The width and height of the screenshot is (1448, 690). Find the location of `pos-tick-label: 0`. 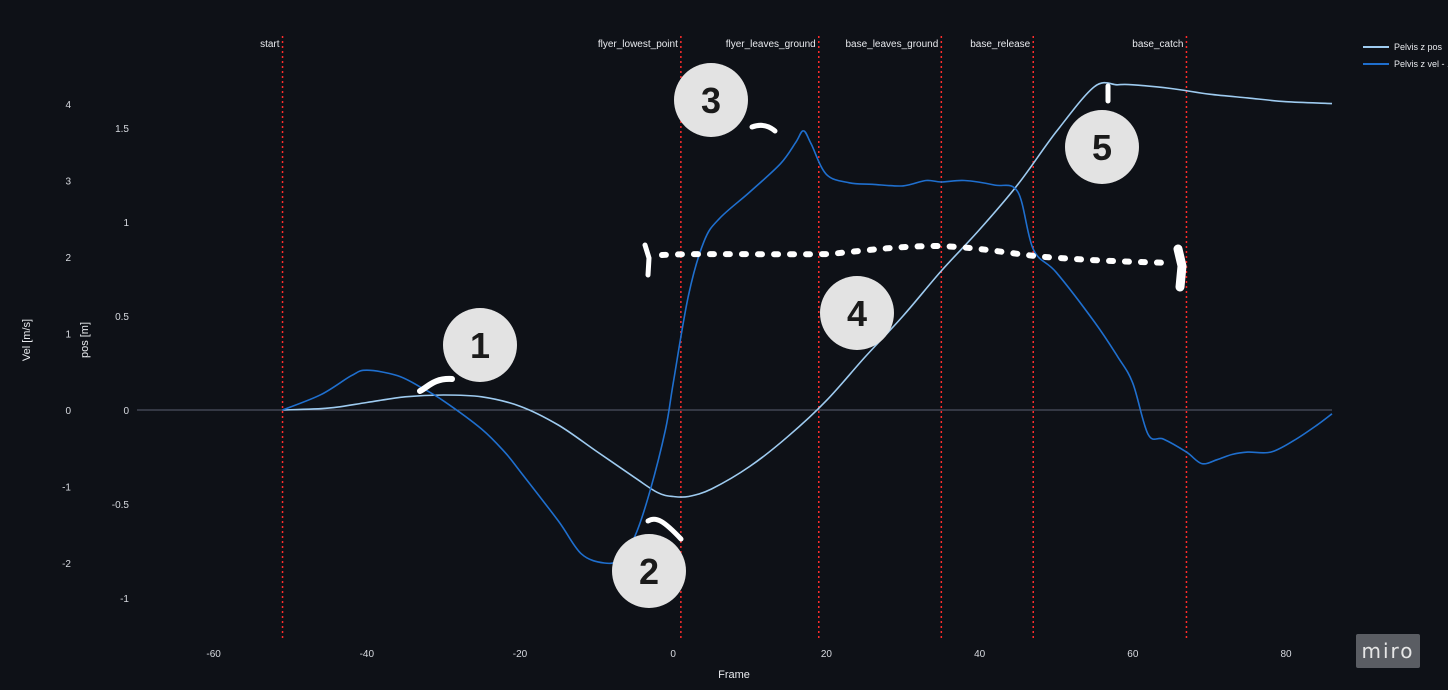

pos-tick-label: 0 is located at coordinates (126, 411).